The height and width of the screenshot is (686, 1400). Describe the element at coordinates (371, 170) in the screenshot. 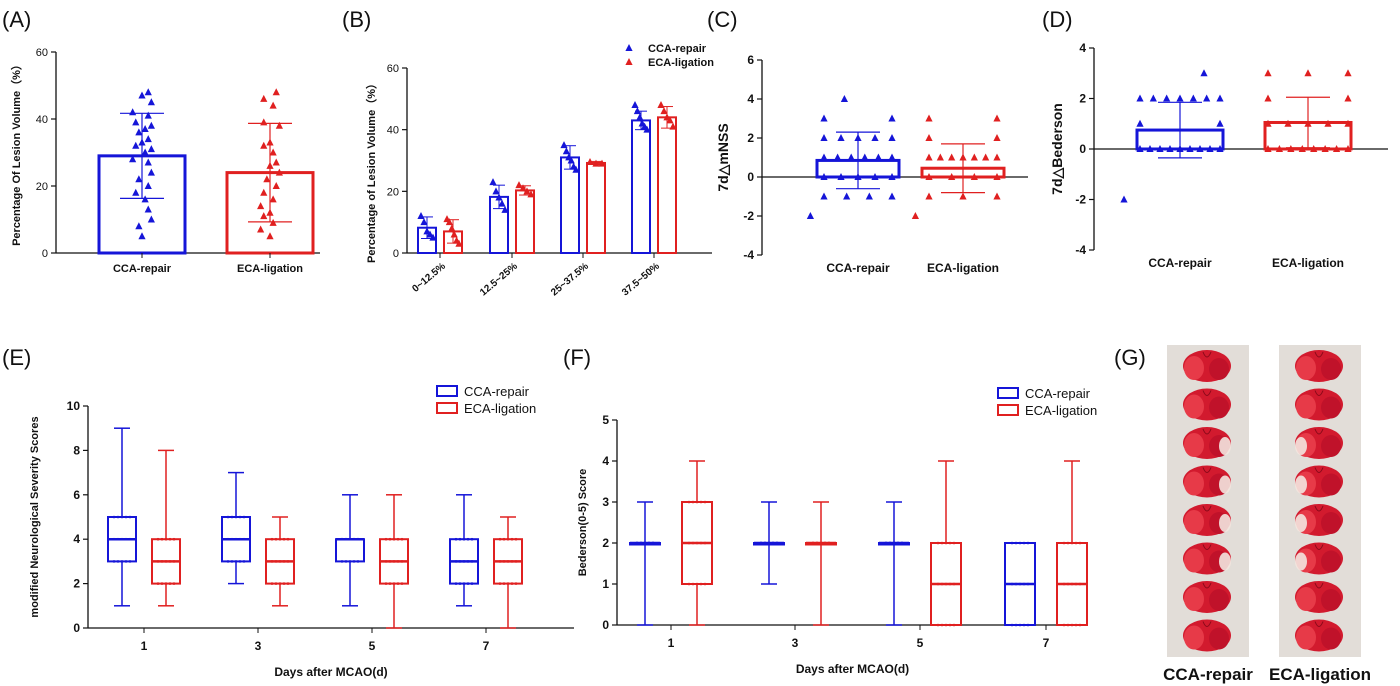

I see `y-axis-label: Percentage of Lesion Volume（%）` at that location.